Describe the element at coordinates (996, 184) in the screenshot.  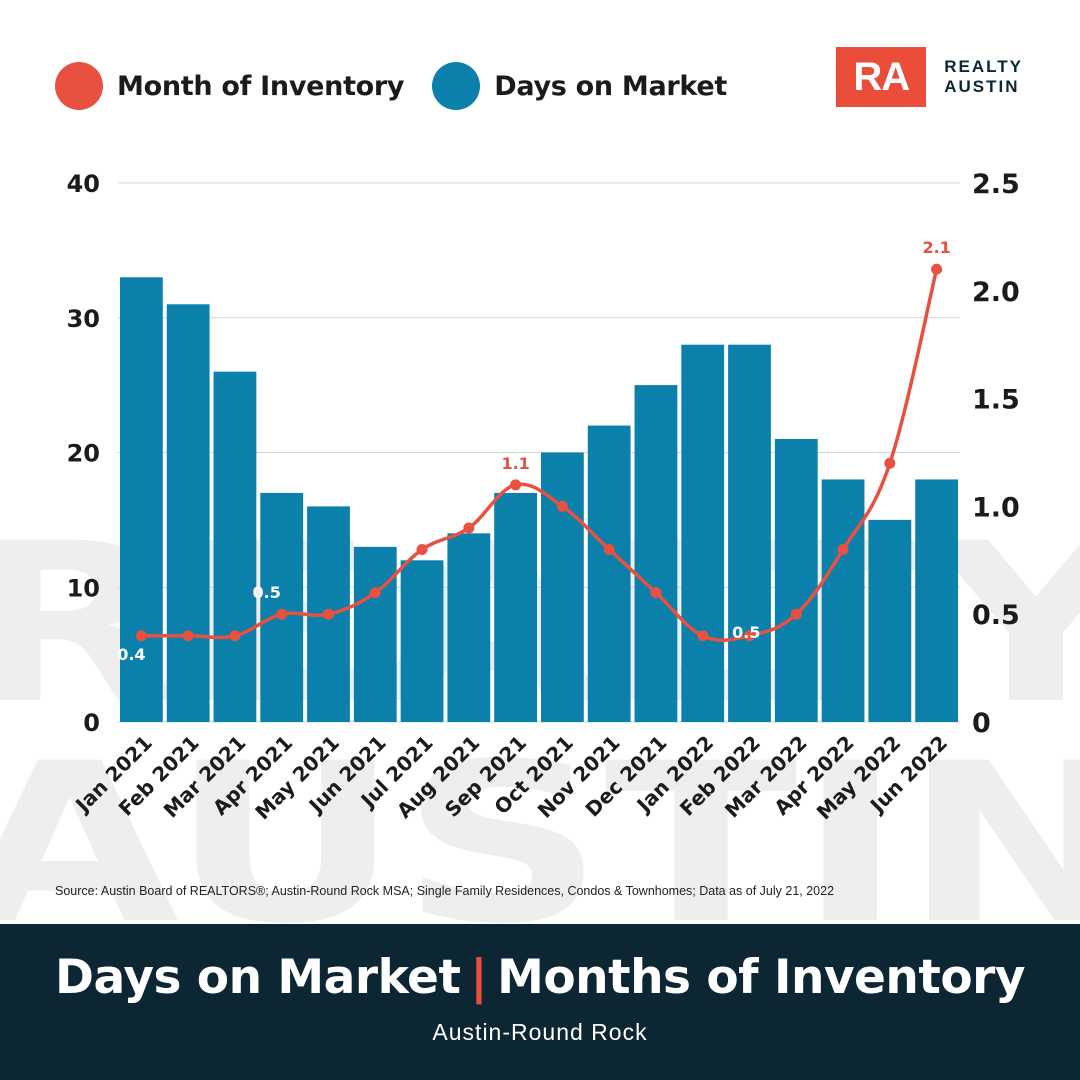
I see `y-right-tick-label: 2.5` at that location.